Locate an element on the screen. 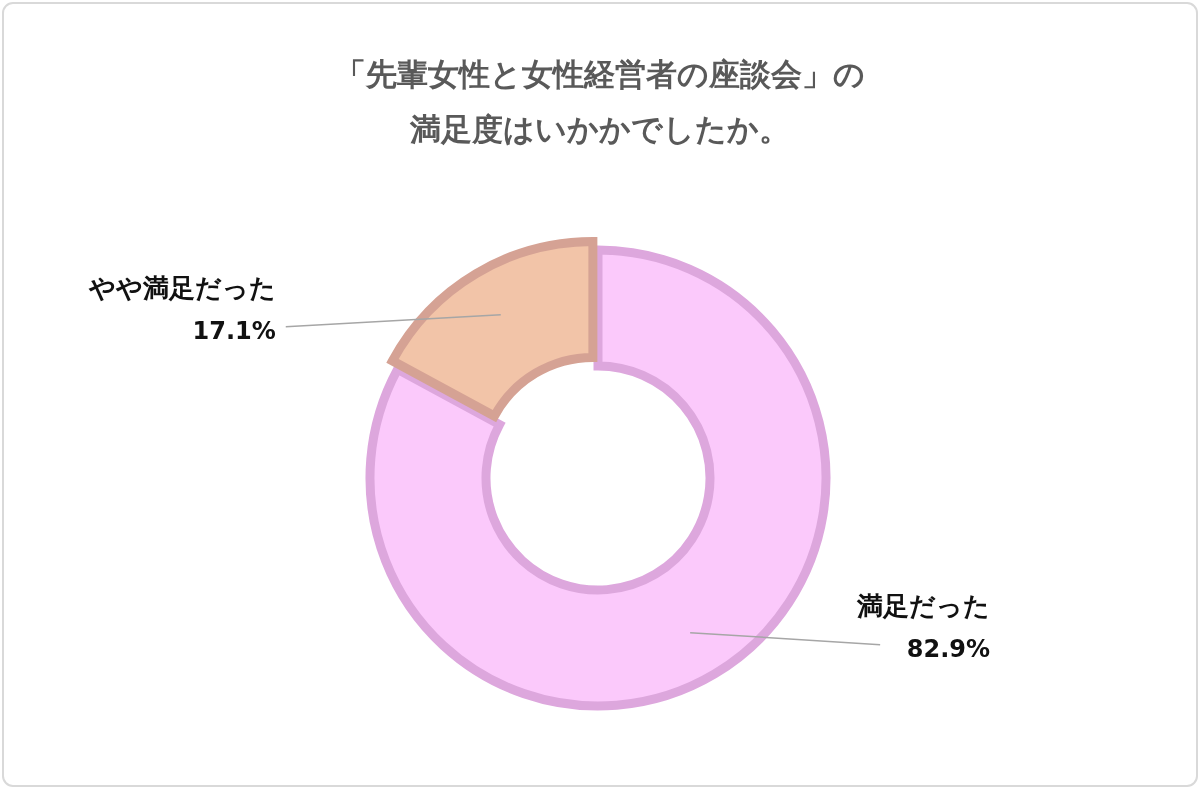 Image resolution: width=1200 pixels, height=789 pixels. slice-label: やや満足だった is located at coordinates (181, 287).